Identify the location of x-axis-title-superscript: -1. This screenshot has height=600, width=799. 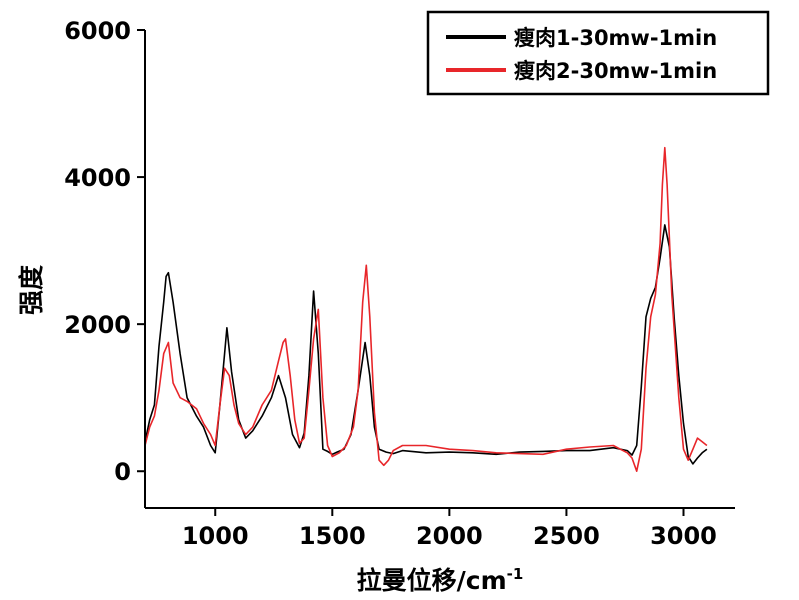
(515, 574).